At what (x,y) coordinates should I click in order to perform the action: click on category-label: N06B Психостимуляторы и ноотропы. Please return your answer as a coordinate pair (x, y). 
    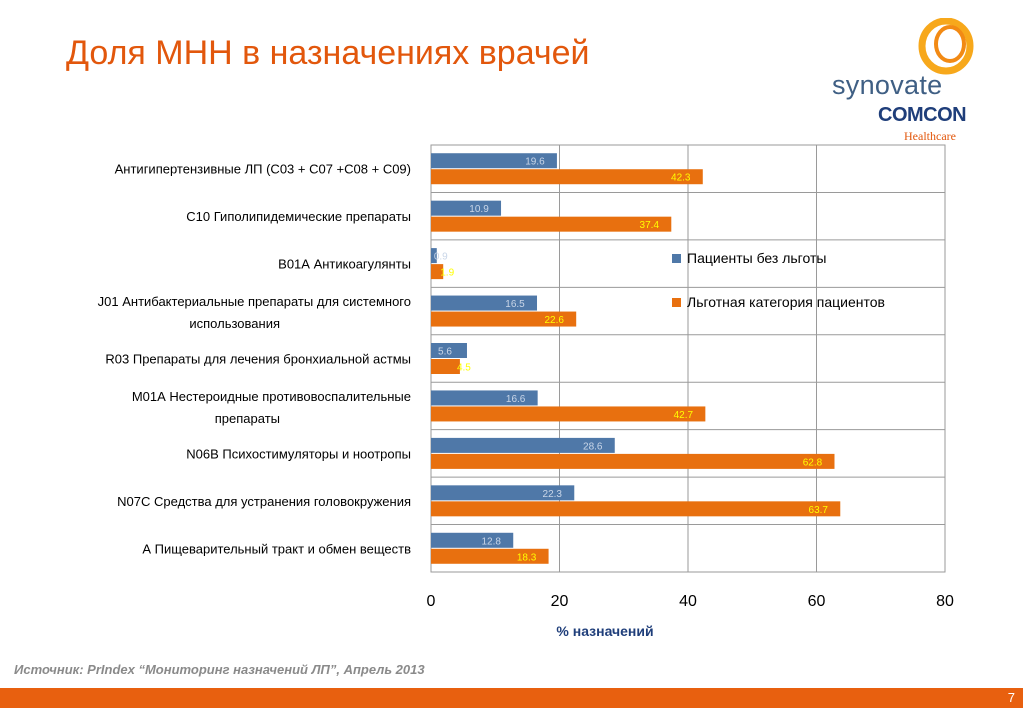
    Looking at the image, I should click on (298, 453).